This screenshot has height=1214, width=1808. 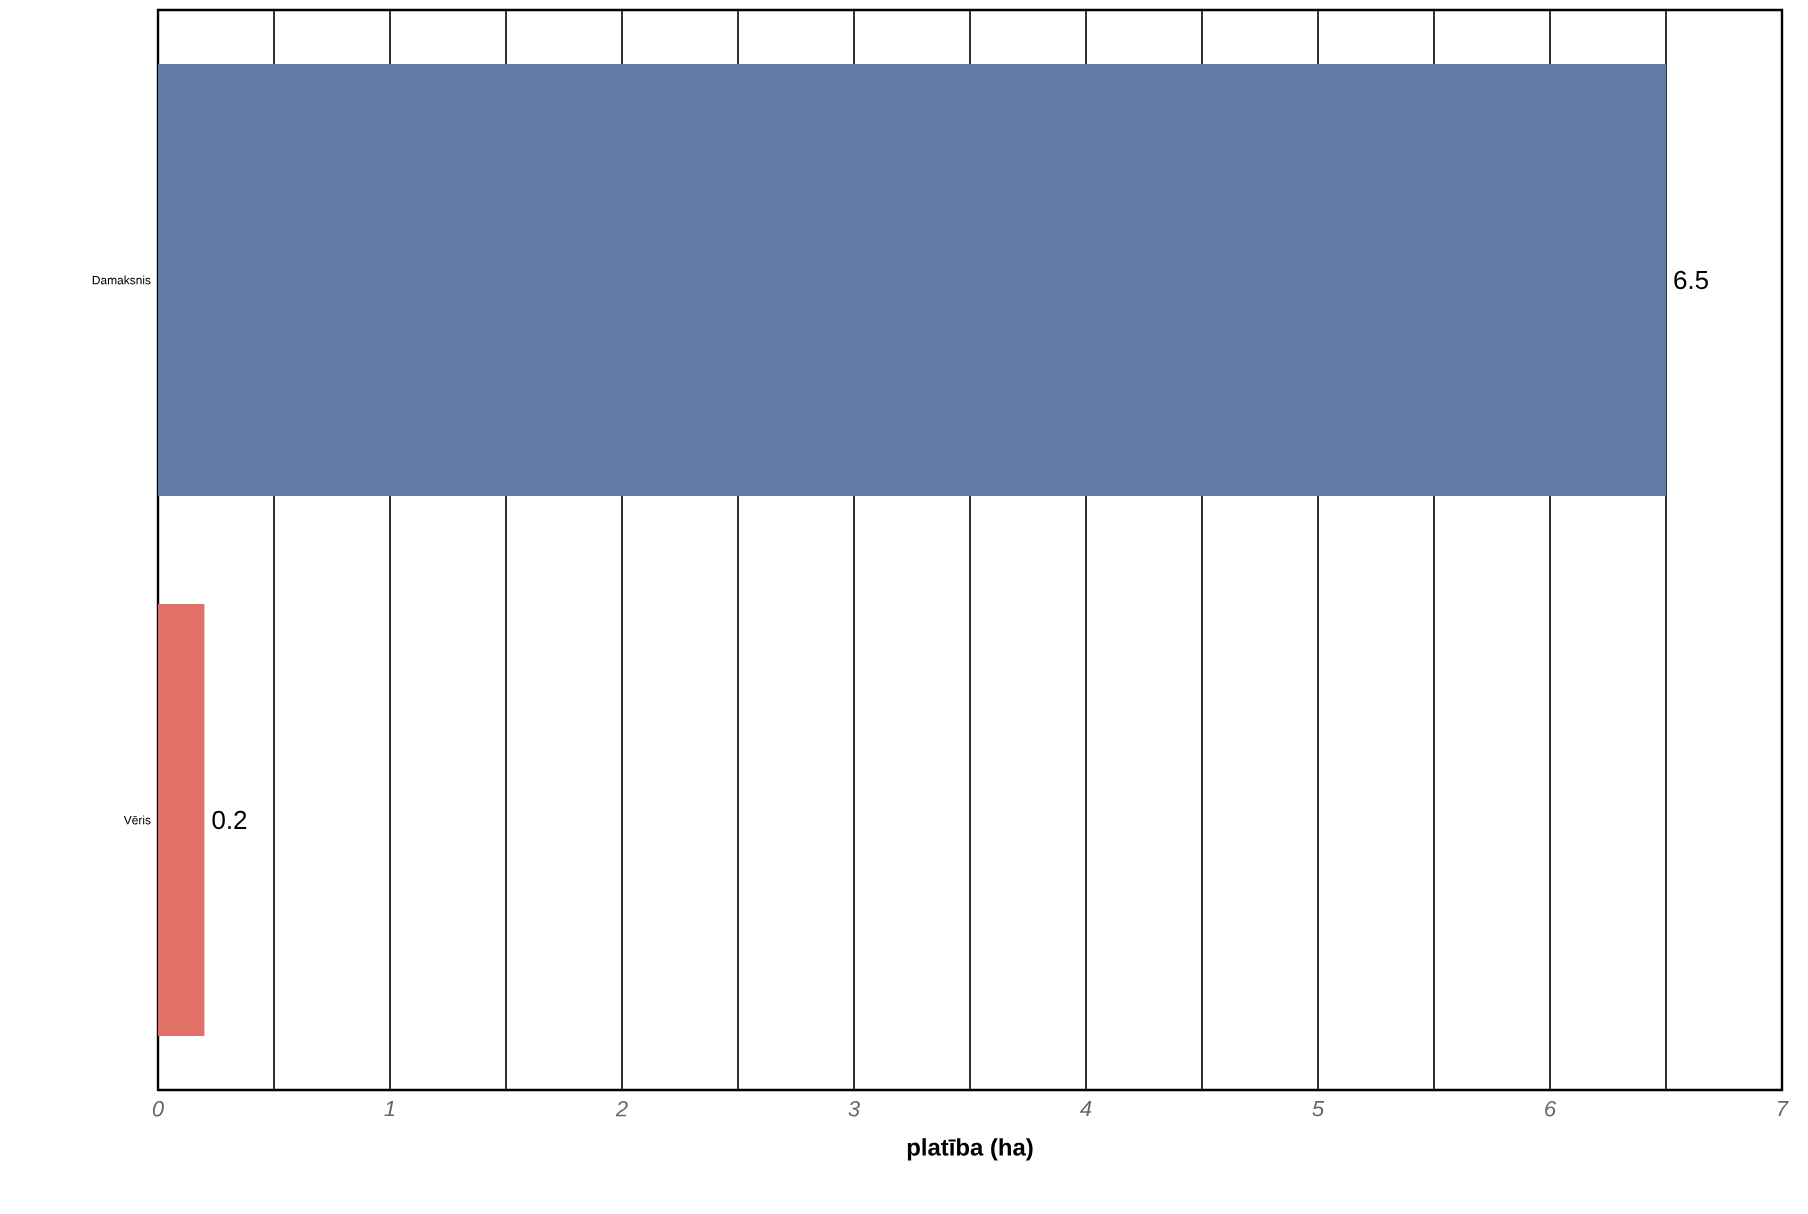 What do you see at coordinates (1318, 1109) in the screenshot?
I see `x-tick-label: 5` at bounding box center [1318, 1109].